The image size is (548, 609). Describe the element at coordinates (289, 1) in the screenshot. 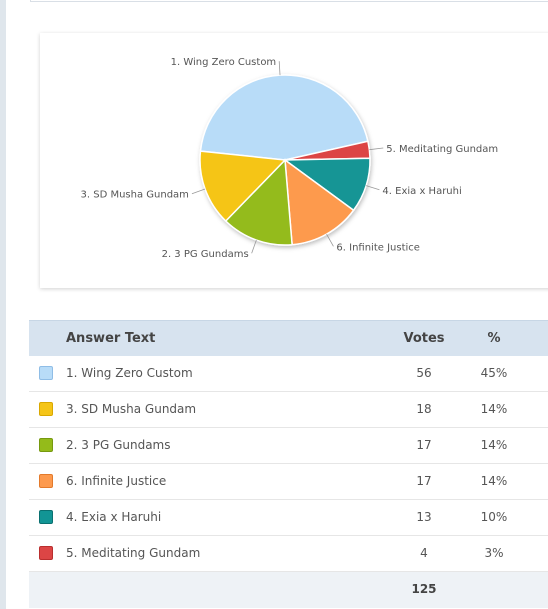

I see `top-panel-edge` at that location.